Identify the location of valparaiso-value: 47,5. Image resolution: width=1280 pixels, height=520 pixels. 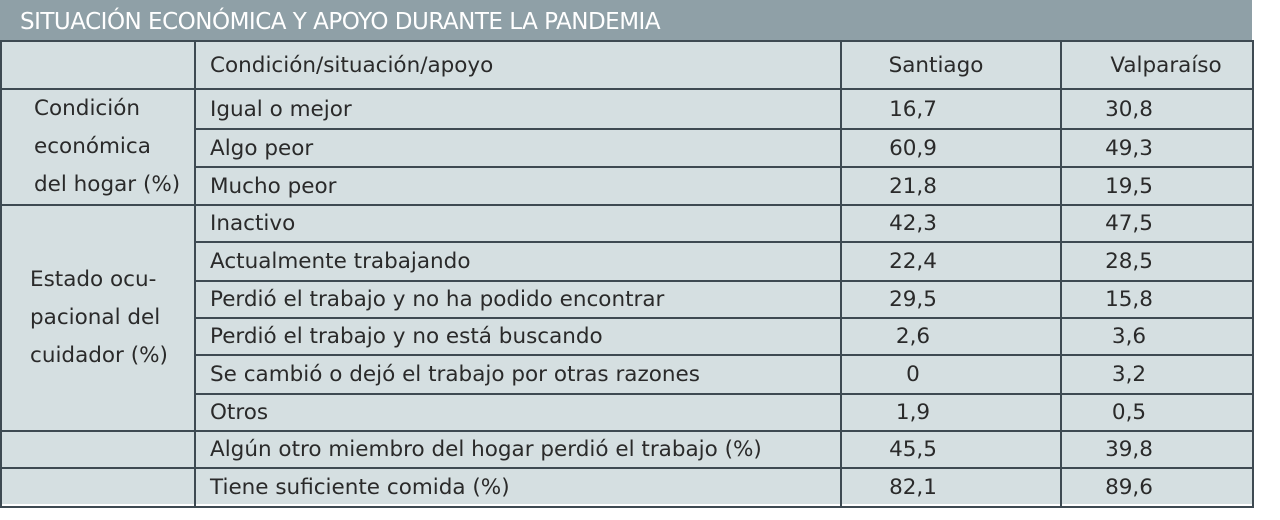
(1157, 223).